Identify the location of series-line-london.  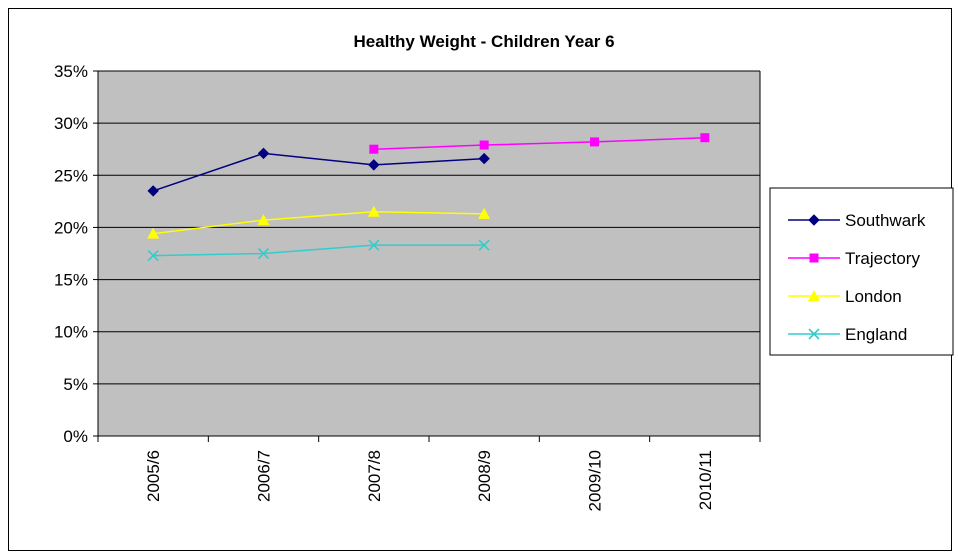
(319, 223).